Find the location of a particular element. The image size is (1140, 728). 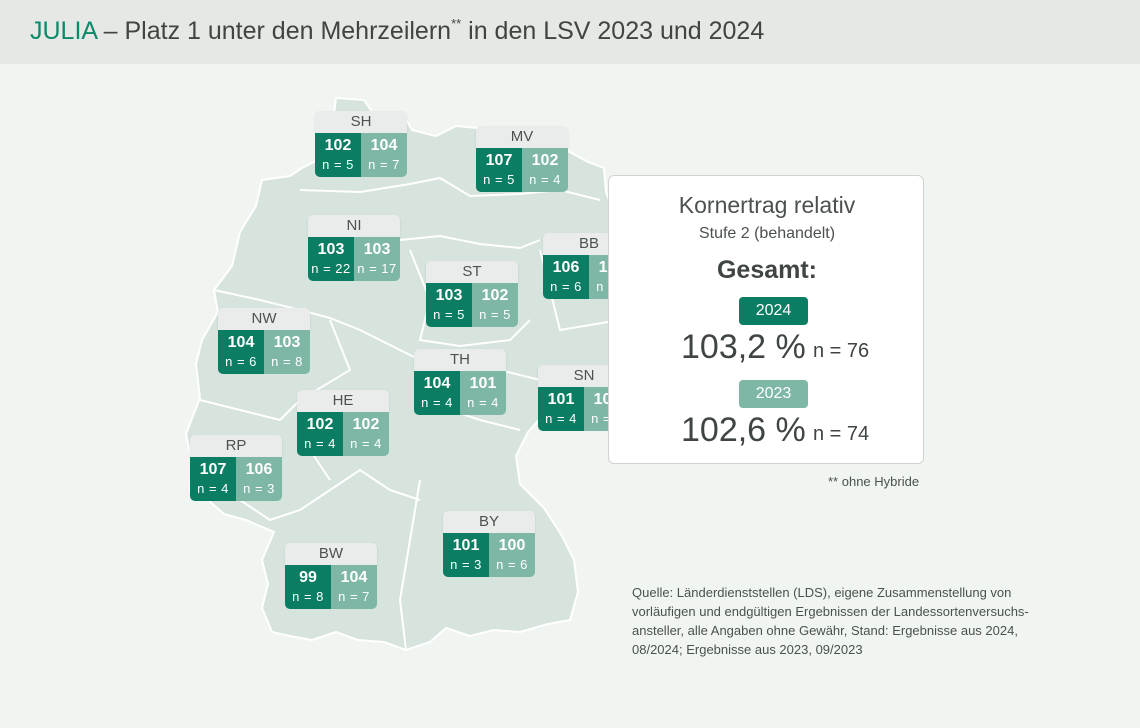

title-text-end: in den LSV 2023 und 2024 is located at coordinates (613, 31).